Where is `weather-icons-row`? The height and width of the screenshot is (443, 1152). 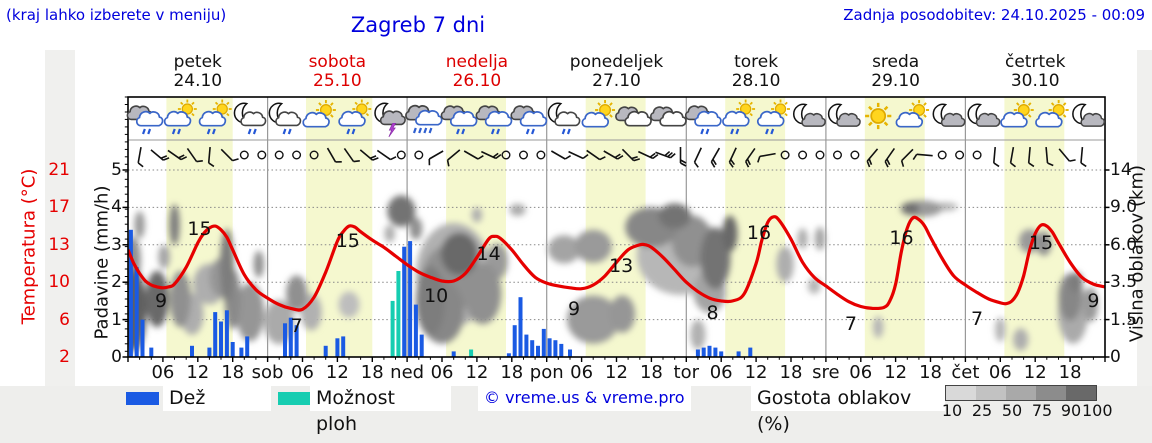 weather-icons-row is located at coordinates (616, 118).